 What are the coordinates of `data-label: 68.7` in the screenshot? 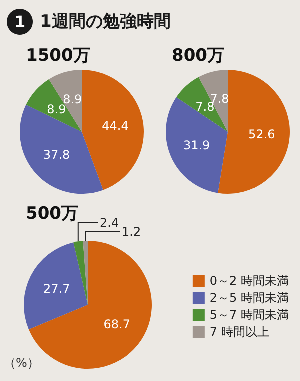 It's located at (117, 324).